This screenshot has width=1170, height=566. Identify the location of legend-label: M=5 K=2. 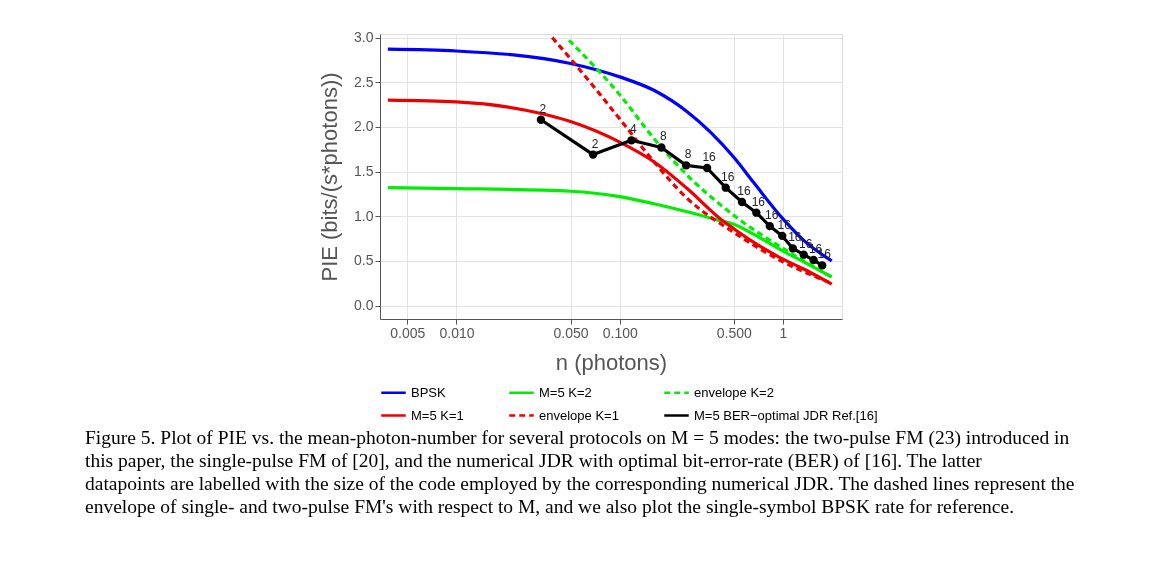
(565, 392).